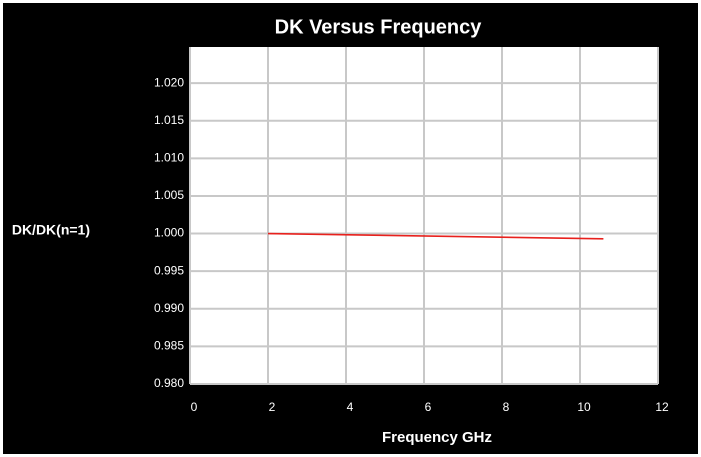 Image resolution: width=701 pixels, height=457 pixels. I want to click on y-axis-label: DK/DK(n=1), so click(51, 230).